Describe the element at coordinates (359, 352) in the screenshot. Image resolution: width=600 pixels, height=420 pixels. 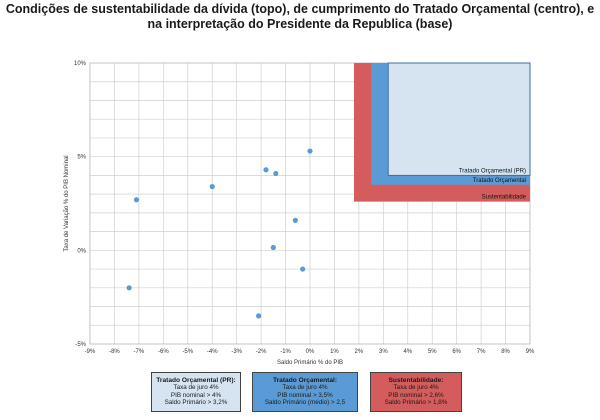
I see `x-tick-label: 2%` at that location.